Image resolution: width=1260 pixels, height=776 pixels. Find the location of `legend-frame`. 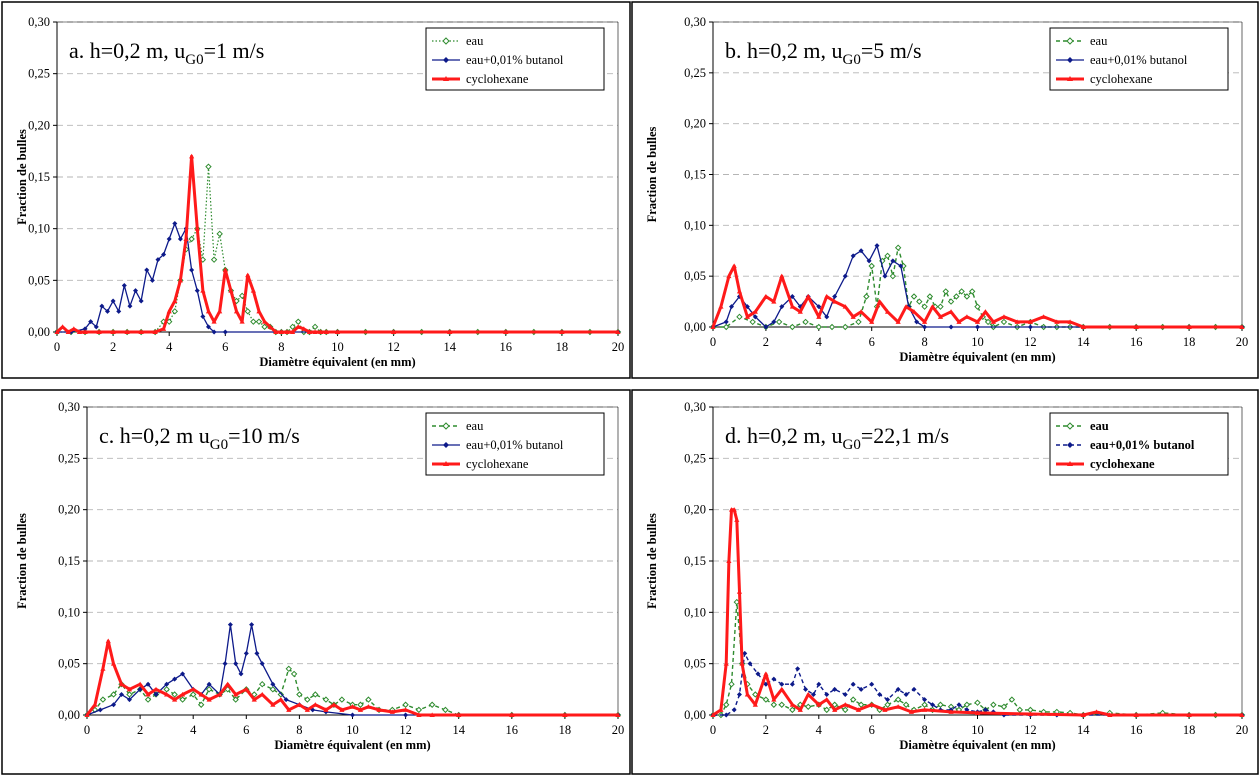

legend-frame is located at coordinates (1139, 444).